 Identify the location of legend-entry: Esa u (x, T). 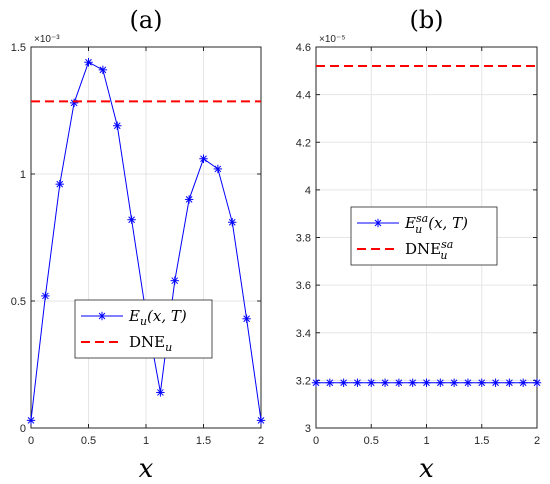
(436, 224).